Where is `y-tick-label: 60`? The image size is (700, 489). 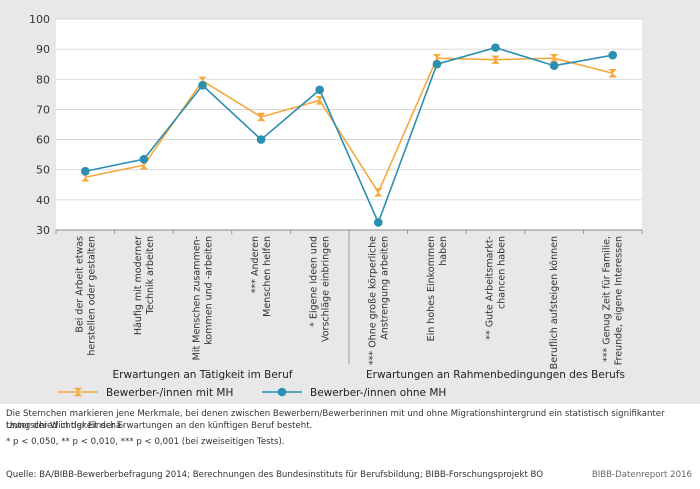 y-tick-label: 60 is located at coordinates (43, 140).